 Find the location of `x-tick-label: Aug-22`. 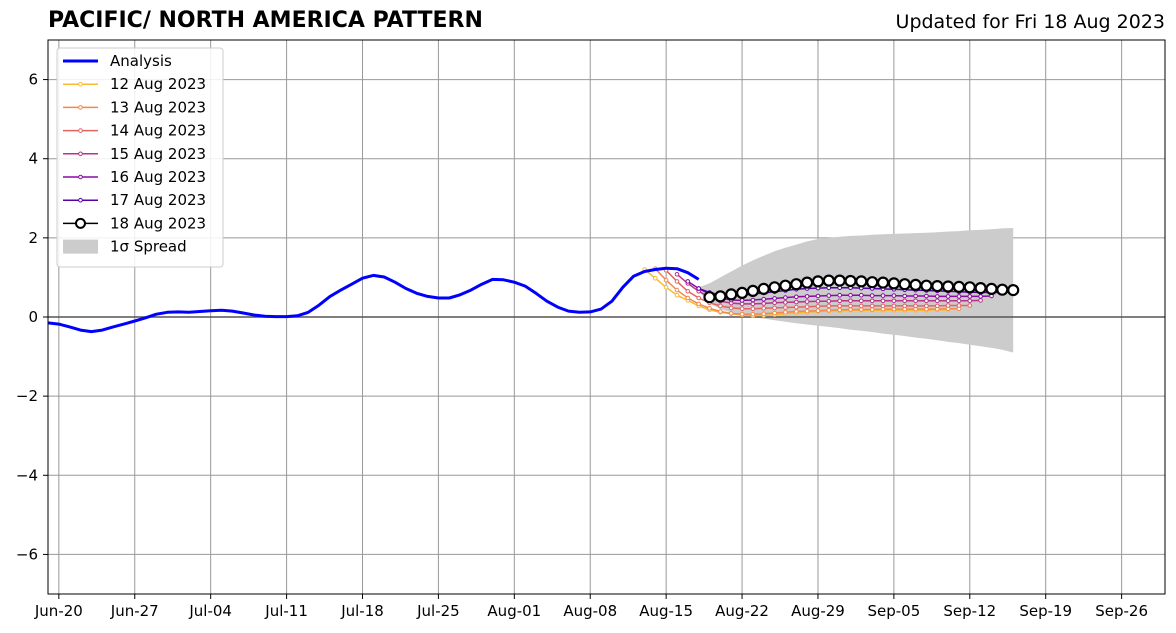

x-tick-label: Aug-22 is located at coordinates (742, 611).